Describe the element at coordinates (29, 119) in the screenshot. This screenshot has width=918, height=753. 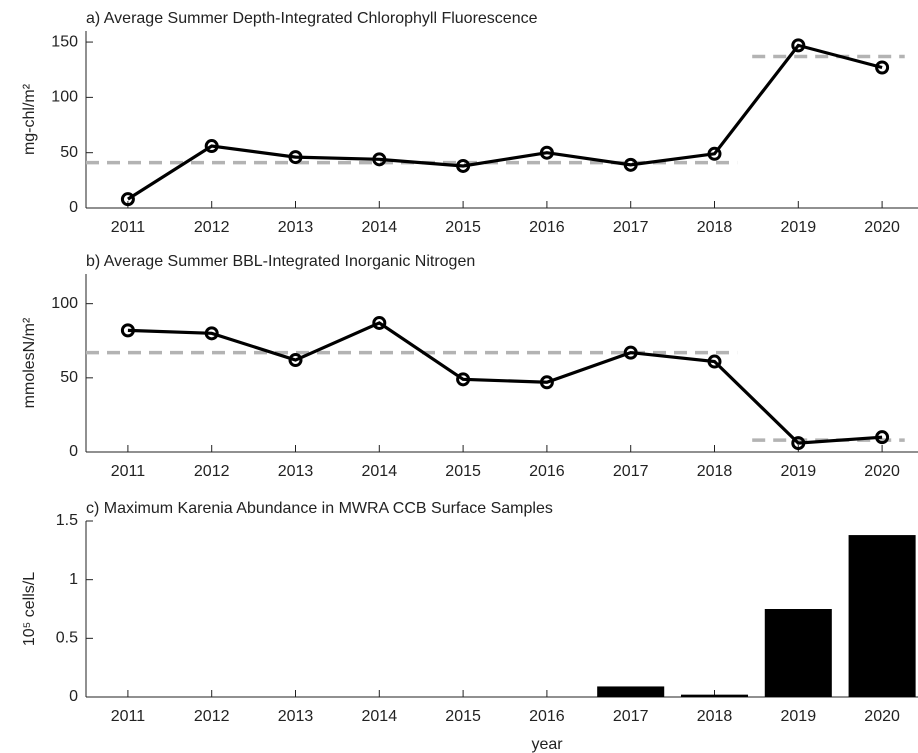
I see `y-axis-label: mg-chl/m²` at that location.